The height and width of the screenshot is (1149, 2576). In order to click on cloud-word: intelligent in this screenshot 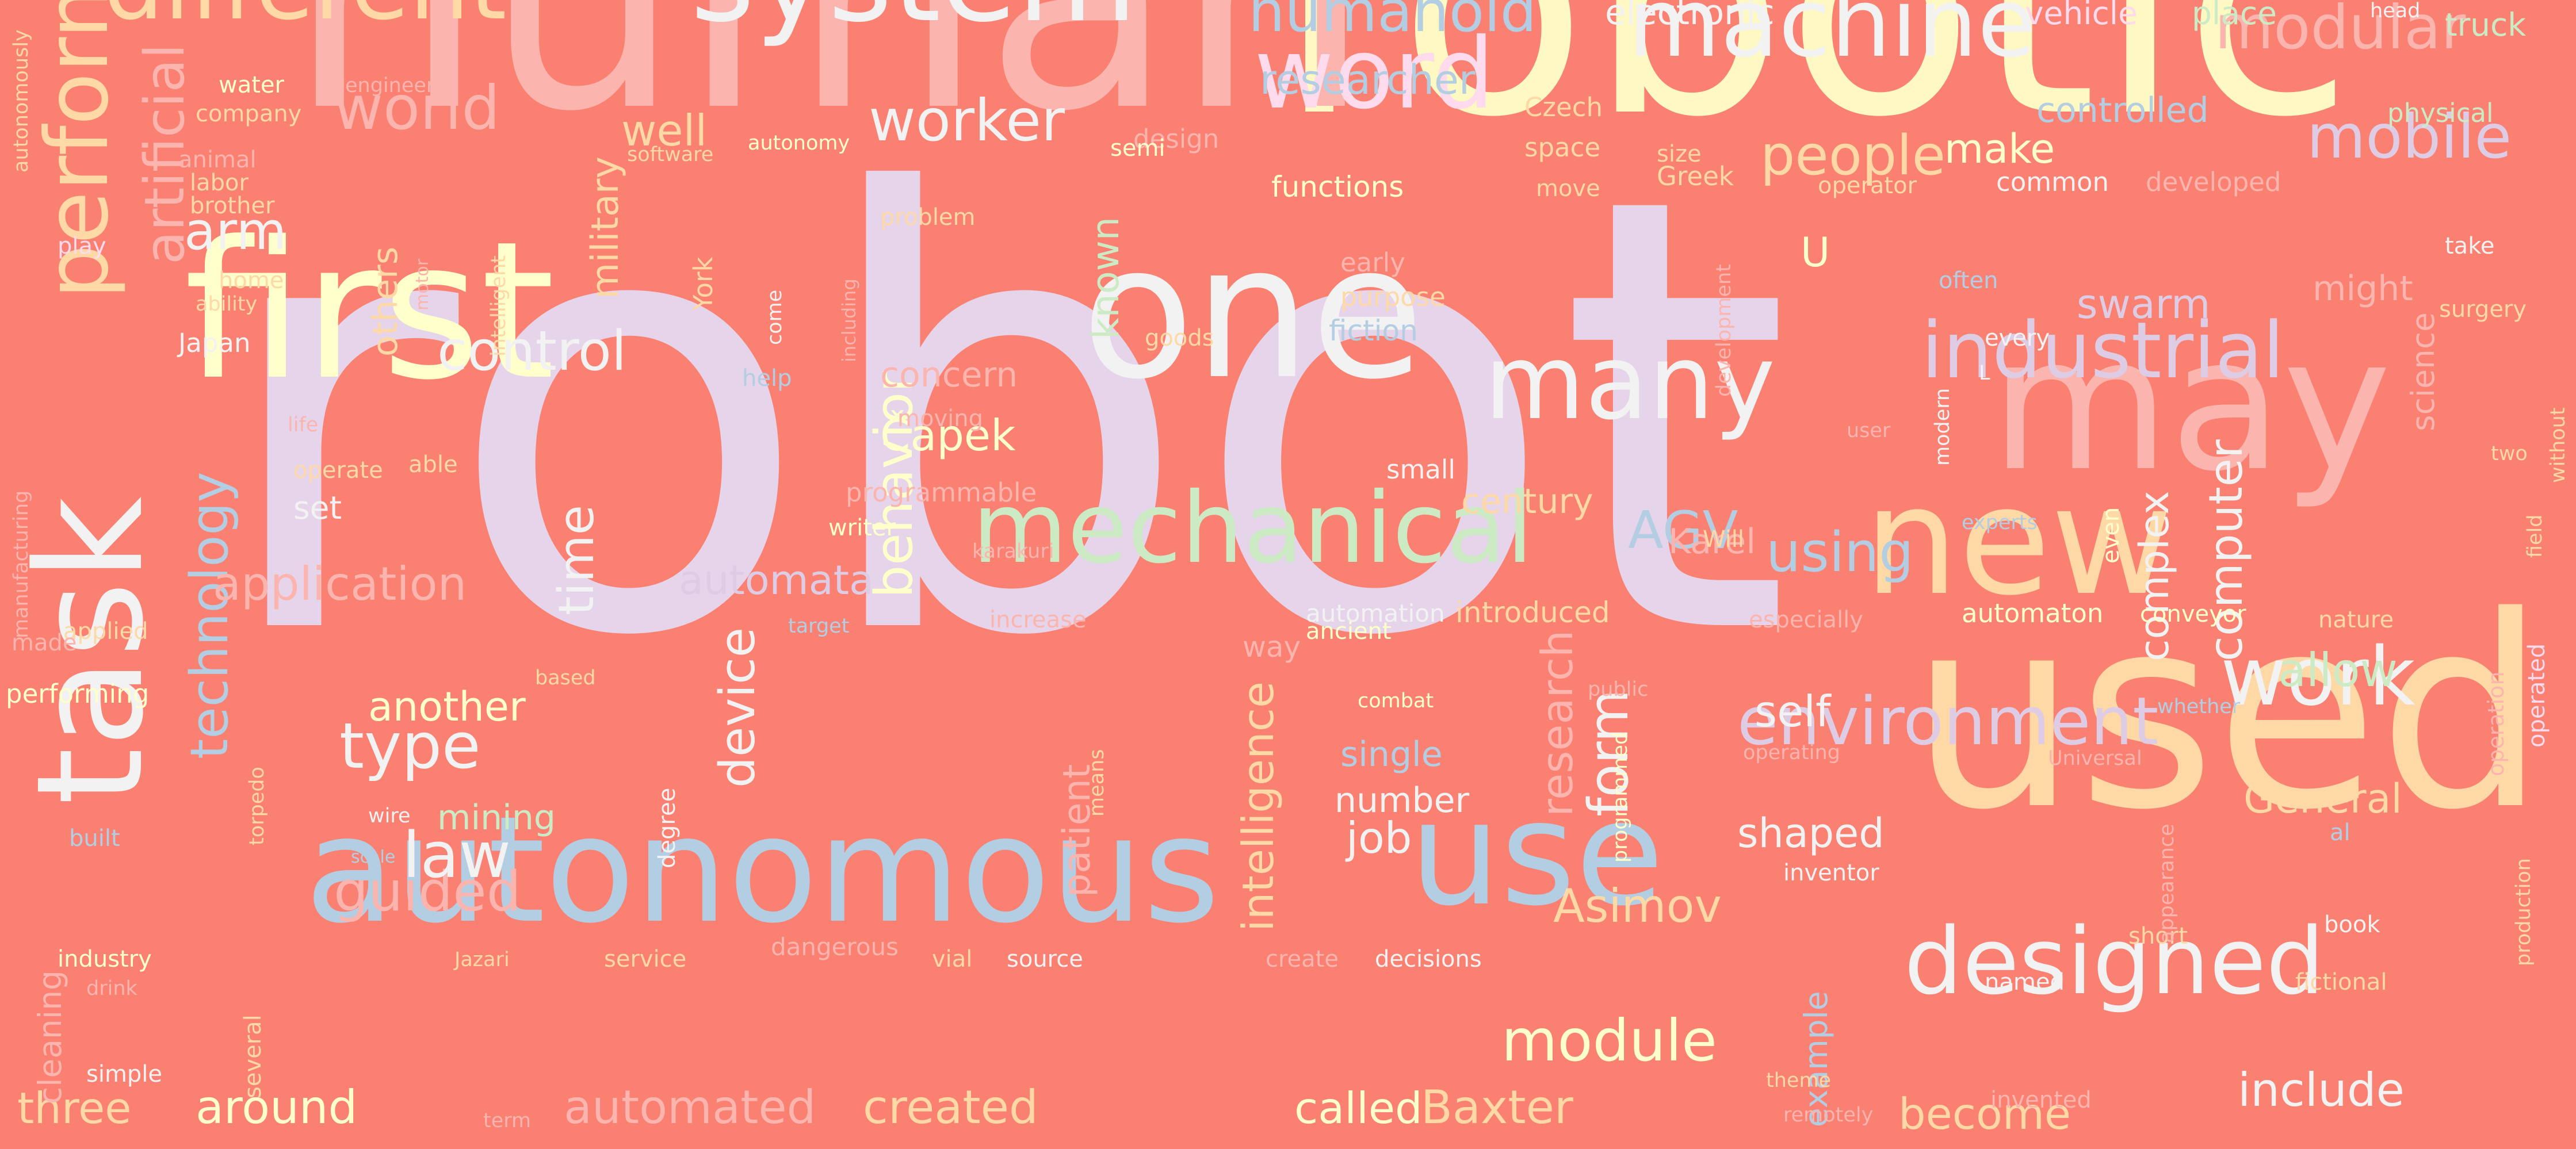, I will do `click(498, 306)`.